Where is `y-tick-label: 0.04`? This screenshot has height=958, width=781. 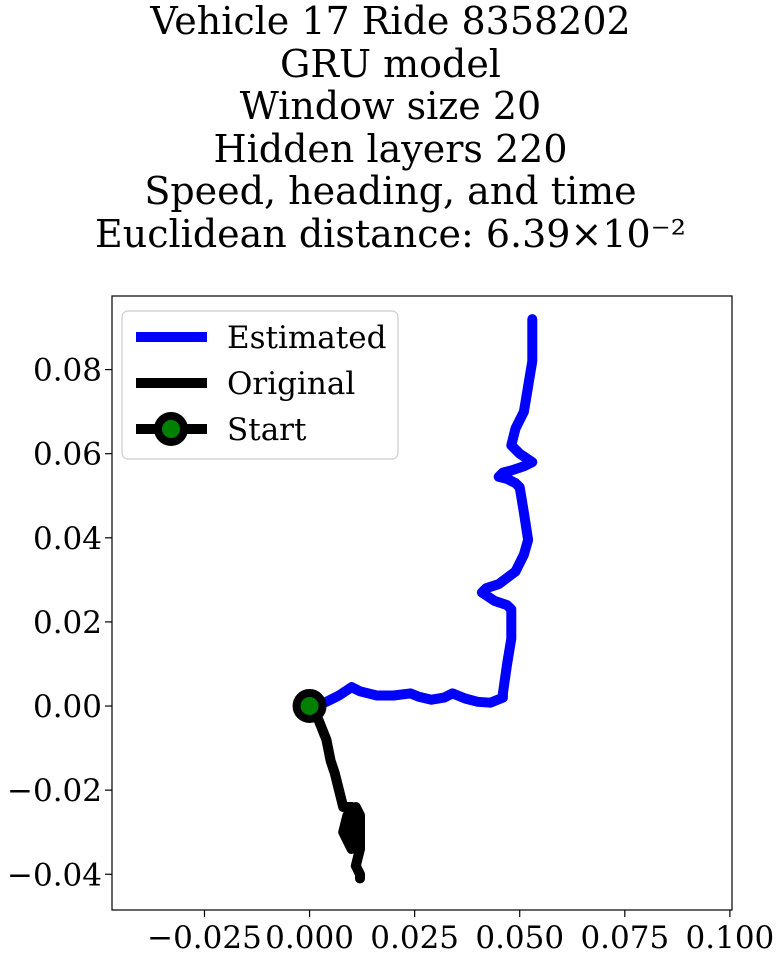
y-tick-label: 0.04 is located at coordinates (67, 539).